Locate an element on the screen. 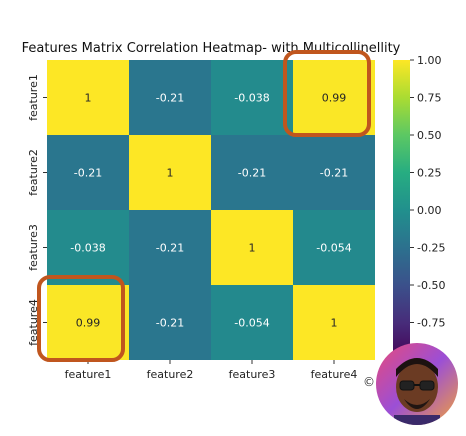 The image size is (466, 436). colorbar is located at coordinates (401, 210).